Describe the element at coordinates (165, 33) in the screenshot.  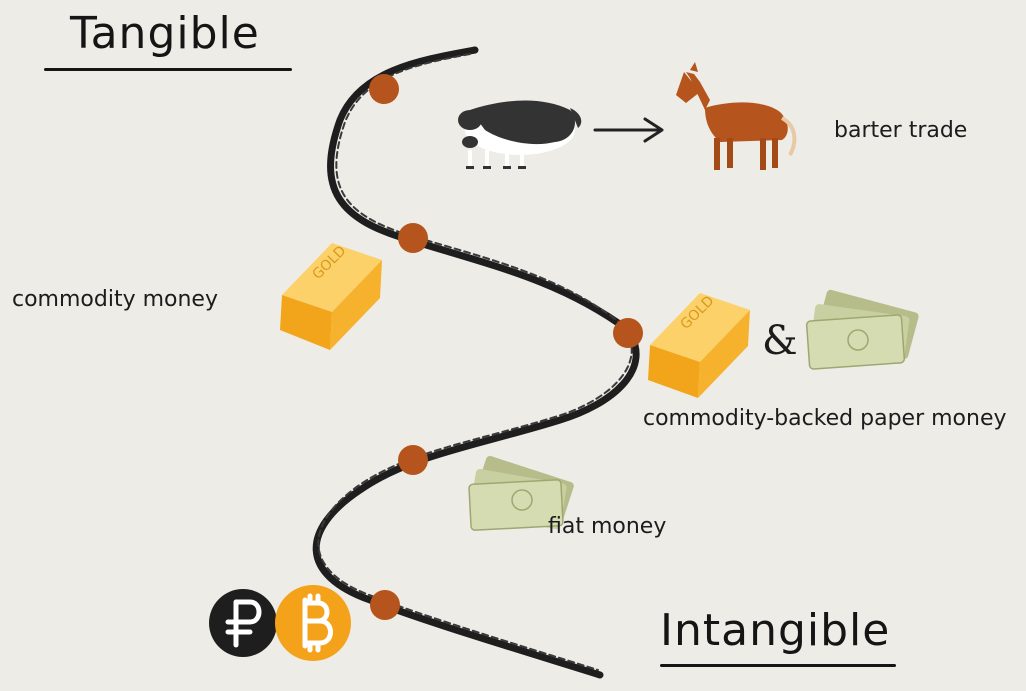
I see `heading-tangible: Tangible` at that location.